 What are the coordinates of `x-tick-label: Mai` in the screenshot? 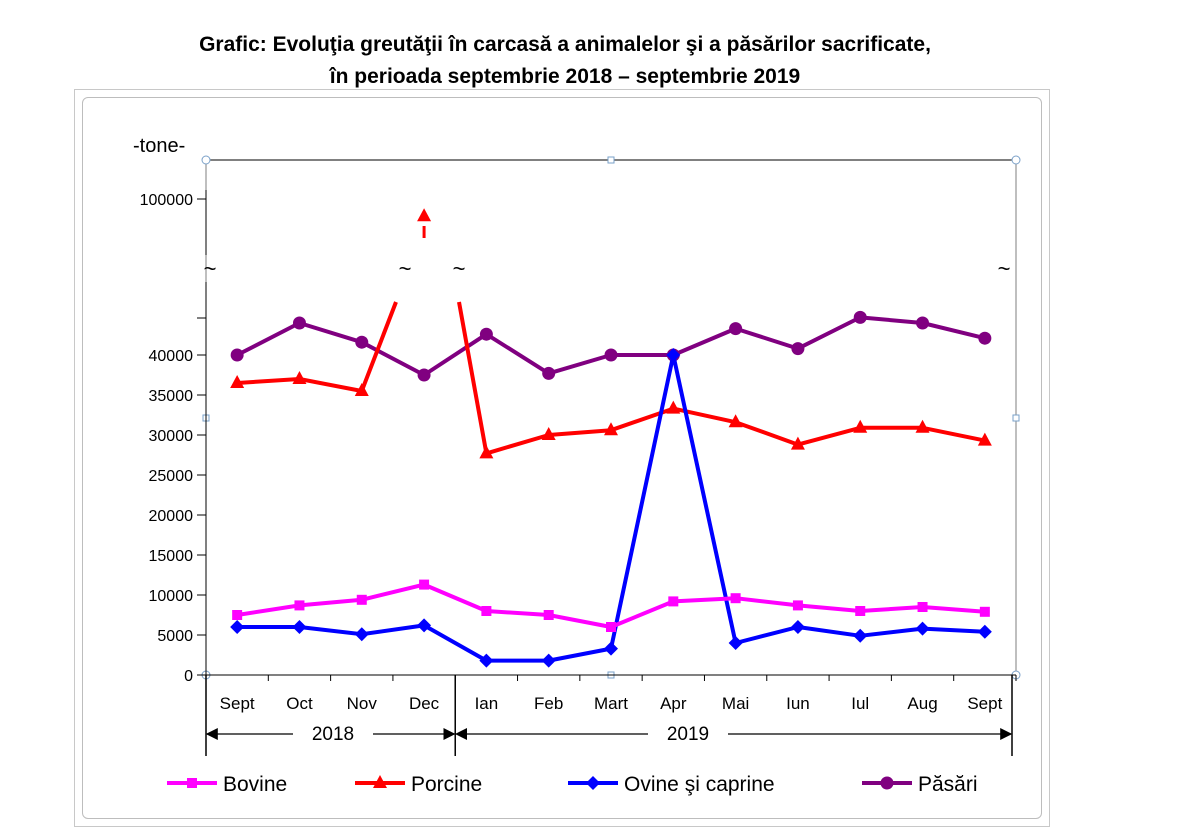 It's located at (735, 703).